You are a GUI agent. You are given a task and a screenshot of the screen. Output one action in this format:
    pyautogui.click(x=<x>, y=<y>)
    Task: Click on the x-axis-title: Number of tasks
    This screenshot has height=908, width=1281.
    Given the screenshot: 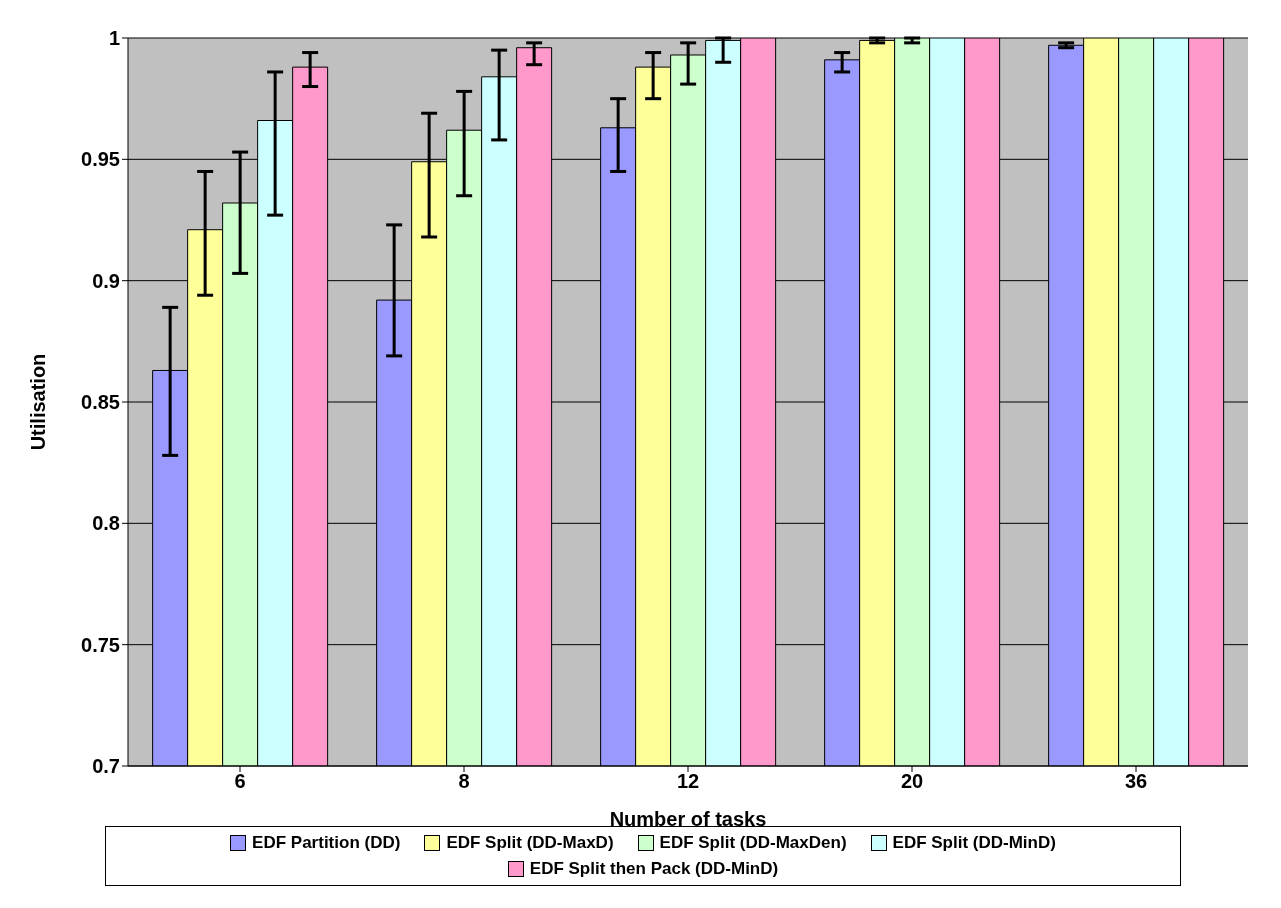 What is the action you would take?
    pyautogui.click(x=688, y=819)
    